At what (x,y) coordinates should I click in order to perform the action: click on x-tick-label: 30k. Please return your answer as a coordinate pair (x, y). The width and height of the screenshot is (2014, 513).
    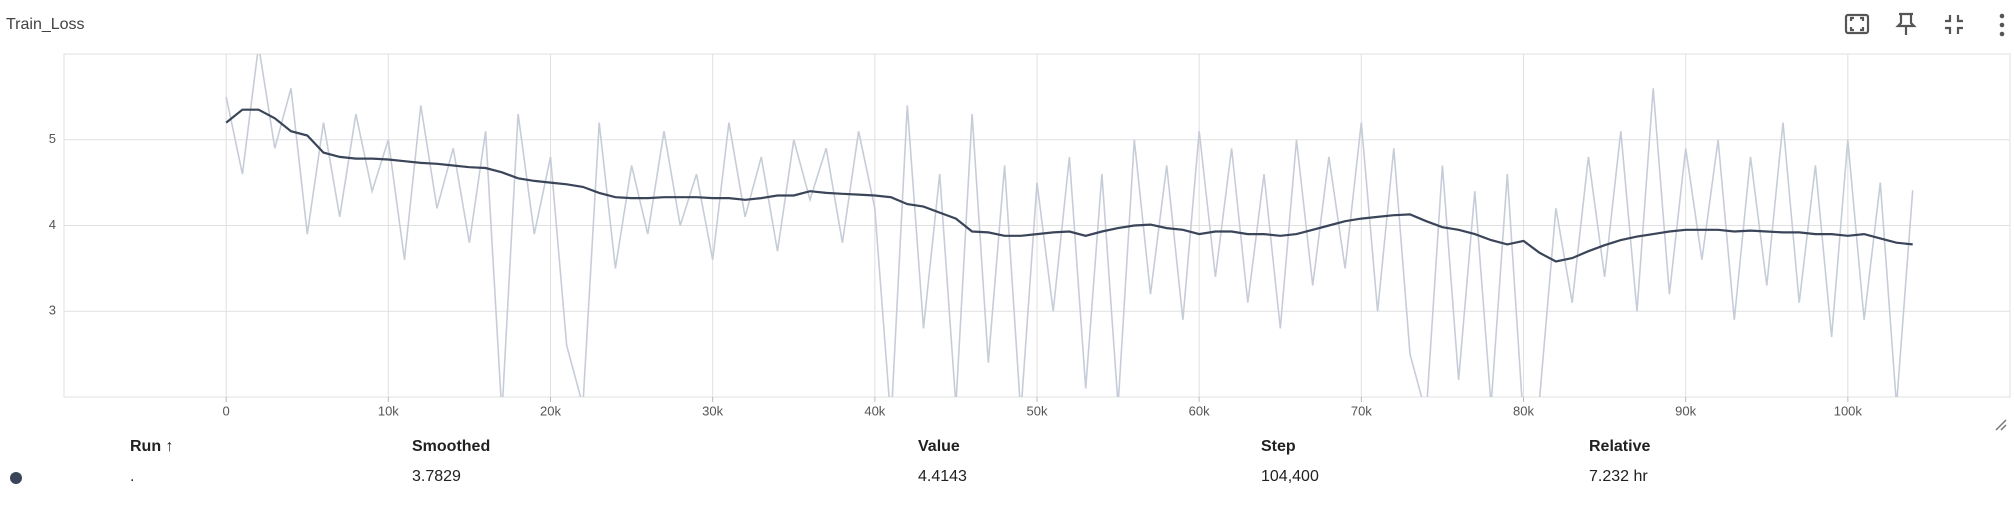
    Looking at the image, I should click on (712, 410).